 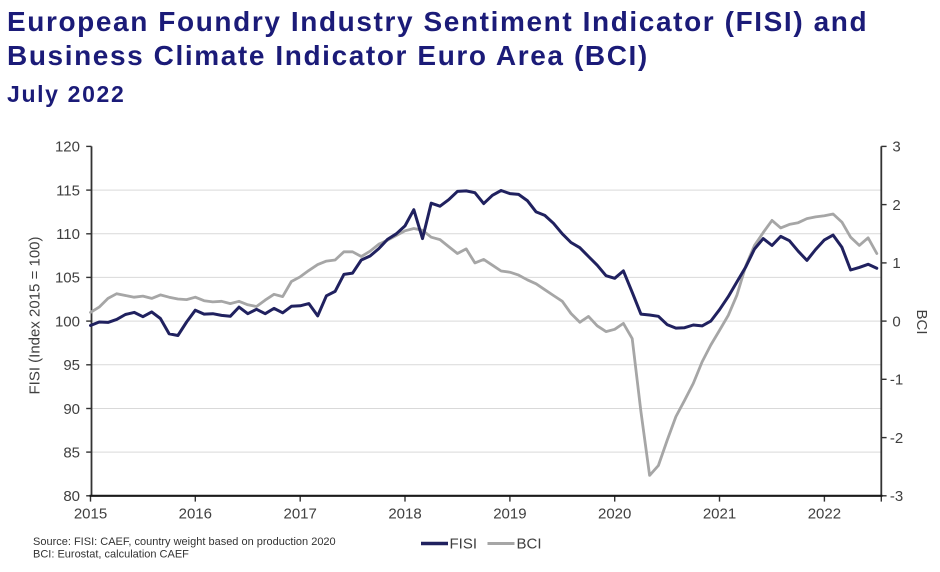 I want to click on svg-text: FISI, so click(x=464, y=544).